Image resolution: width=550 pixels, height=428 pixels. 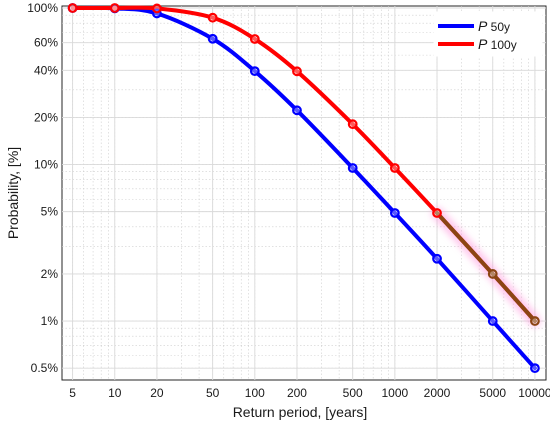 What do you see at coordinates (297, 393) in the screenshot?
I see `x-tick-label: 200` at bounding box center [297, 393].